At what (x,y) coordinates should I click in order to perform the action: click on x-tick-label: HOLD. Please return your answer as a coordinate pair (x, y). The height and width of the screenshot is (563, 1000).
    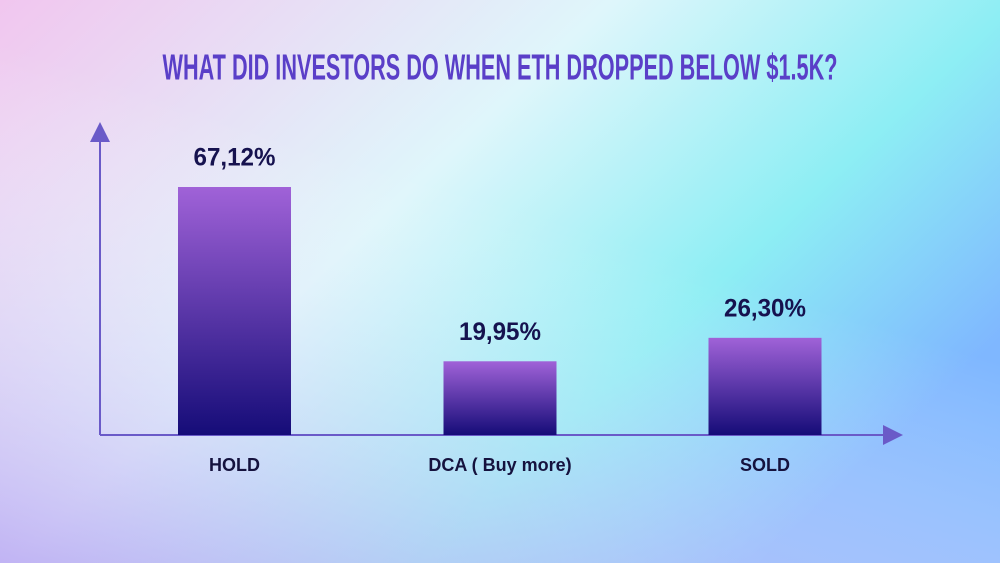
    Looking at the image, I should click on (234, 465).